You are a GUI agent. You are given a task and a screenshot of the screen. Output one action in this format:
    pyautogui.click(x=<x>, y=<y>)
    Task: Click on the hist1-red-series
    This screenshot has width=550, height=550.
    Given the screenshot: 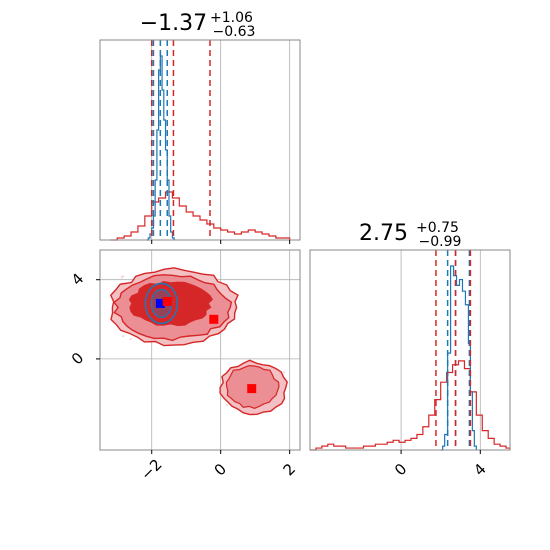 What is the action you would take?
    pyautogui.click(x=200, y=216)
    